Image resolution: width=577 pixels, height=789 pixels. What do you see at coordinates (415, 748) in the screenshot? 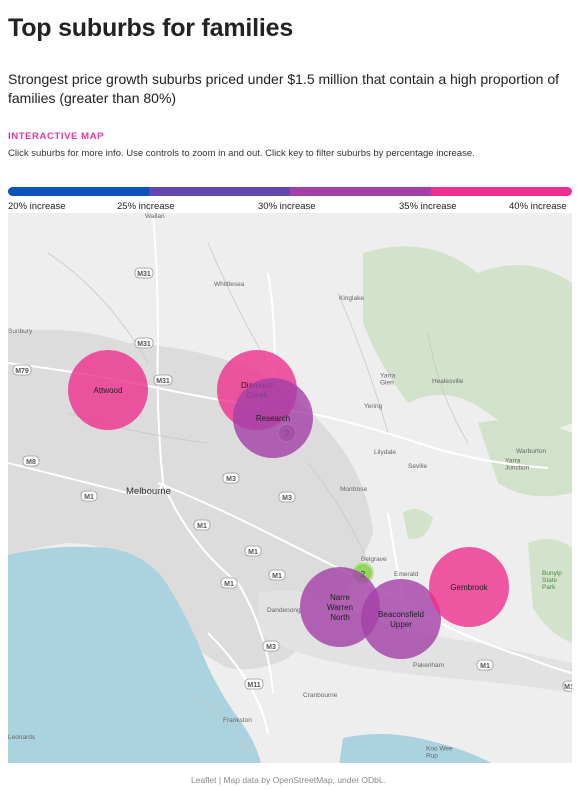
I see `western-port` at bounding box center [415, 748].